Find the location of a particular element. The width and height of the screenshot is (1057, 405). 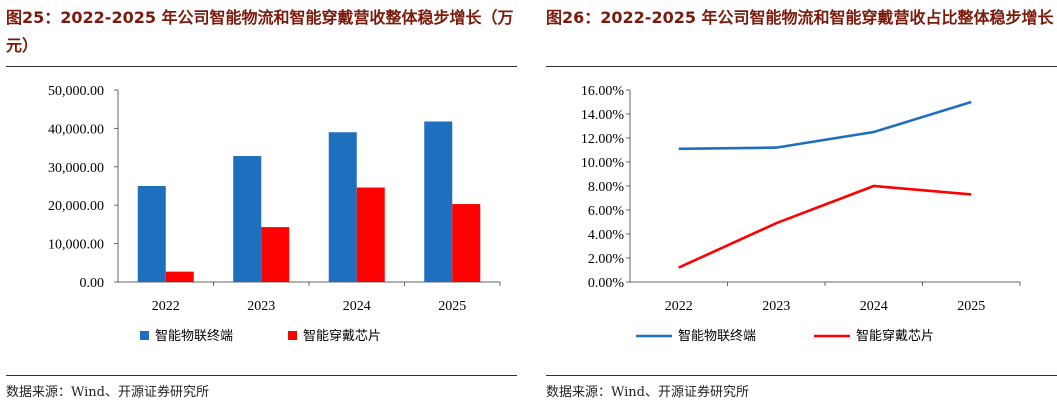

right-source-note: 数据来源：Wind、开源证券研究所 is located at coordinates (647, 392).